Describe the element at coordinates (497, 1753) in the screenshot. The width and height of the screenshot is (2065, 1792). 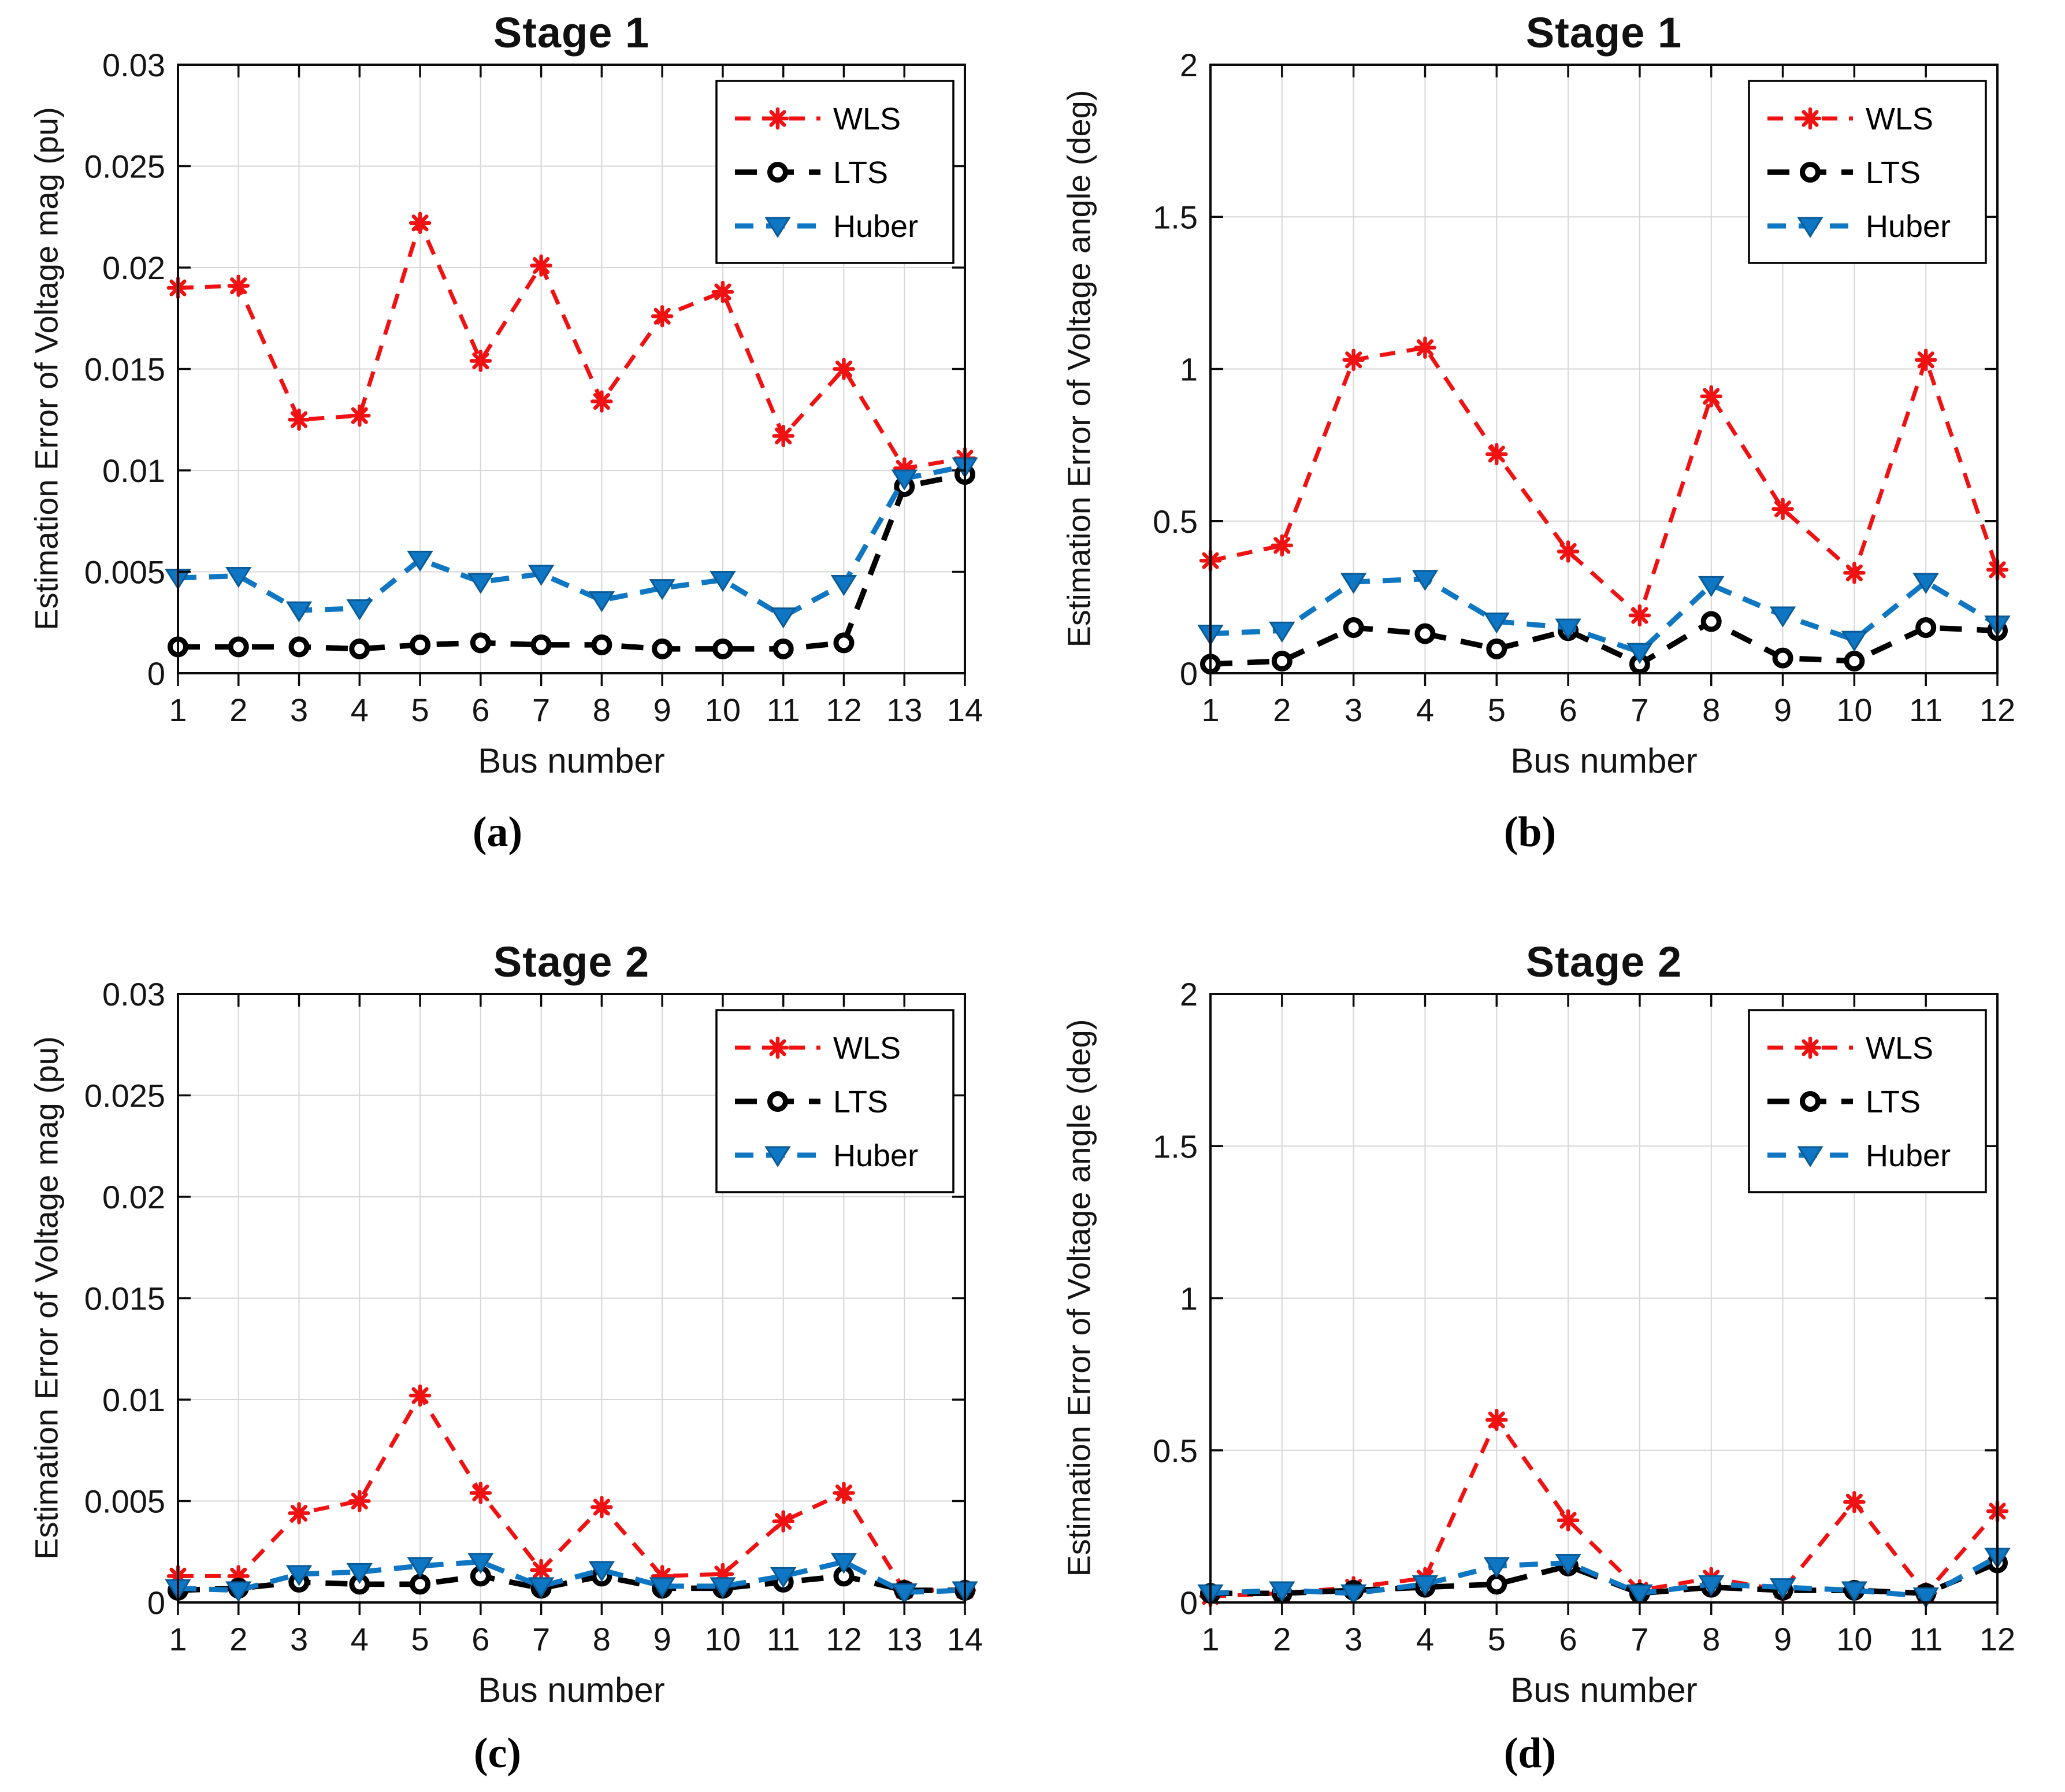
I see `chart-c-caption: (c)` at that location.